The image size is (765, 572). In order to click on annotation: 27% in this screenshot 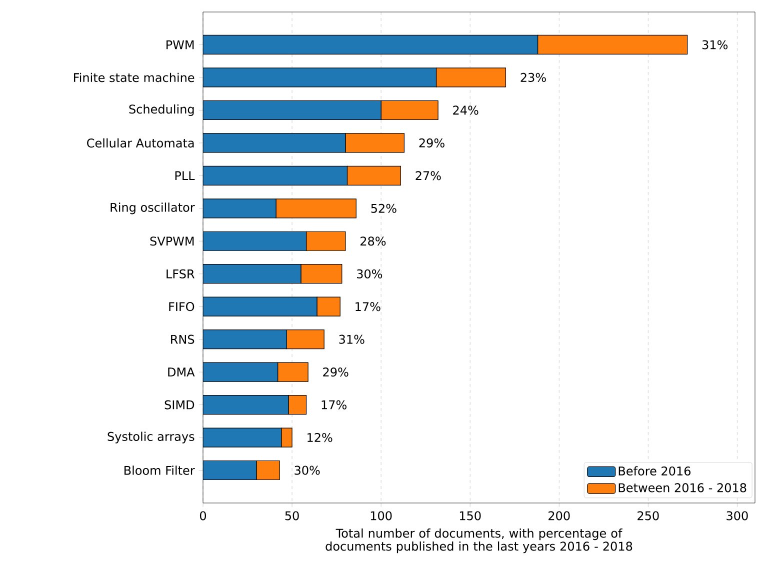, I will do `click(428, 175)`.